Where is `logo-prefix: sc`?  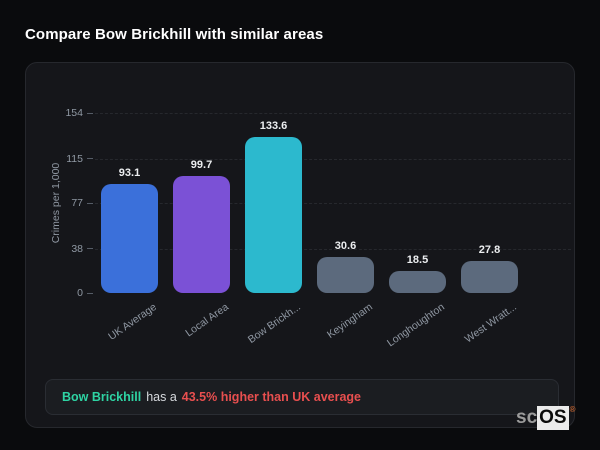 logo-prefix: sc is located at coordinates (527, 417).